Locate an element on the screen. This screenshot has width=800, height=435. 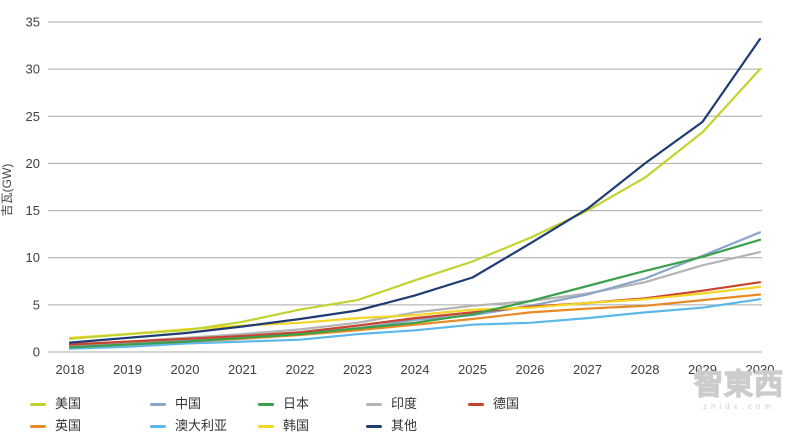
x-tick-label: 2023 is located at coordinates (357, 369).